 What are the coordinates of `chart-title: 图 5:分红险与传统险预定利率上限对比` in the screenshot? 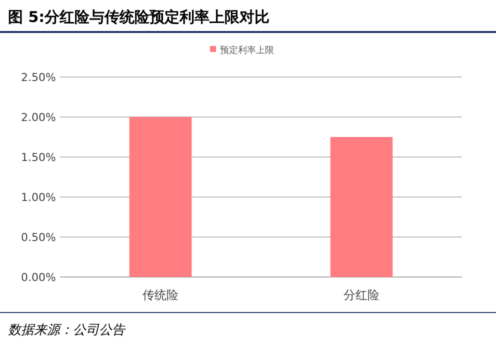 It's located at (139, 17).